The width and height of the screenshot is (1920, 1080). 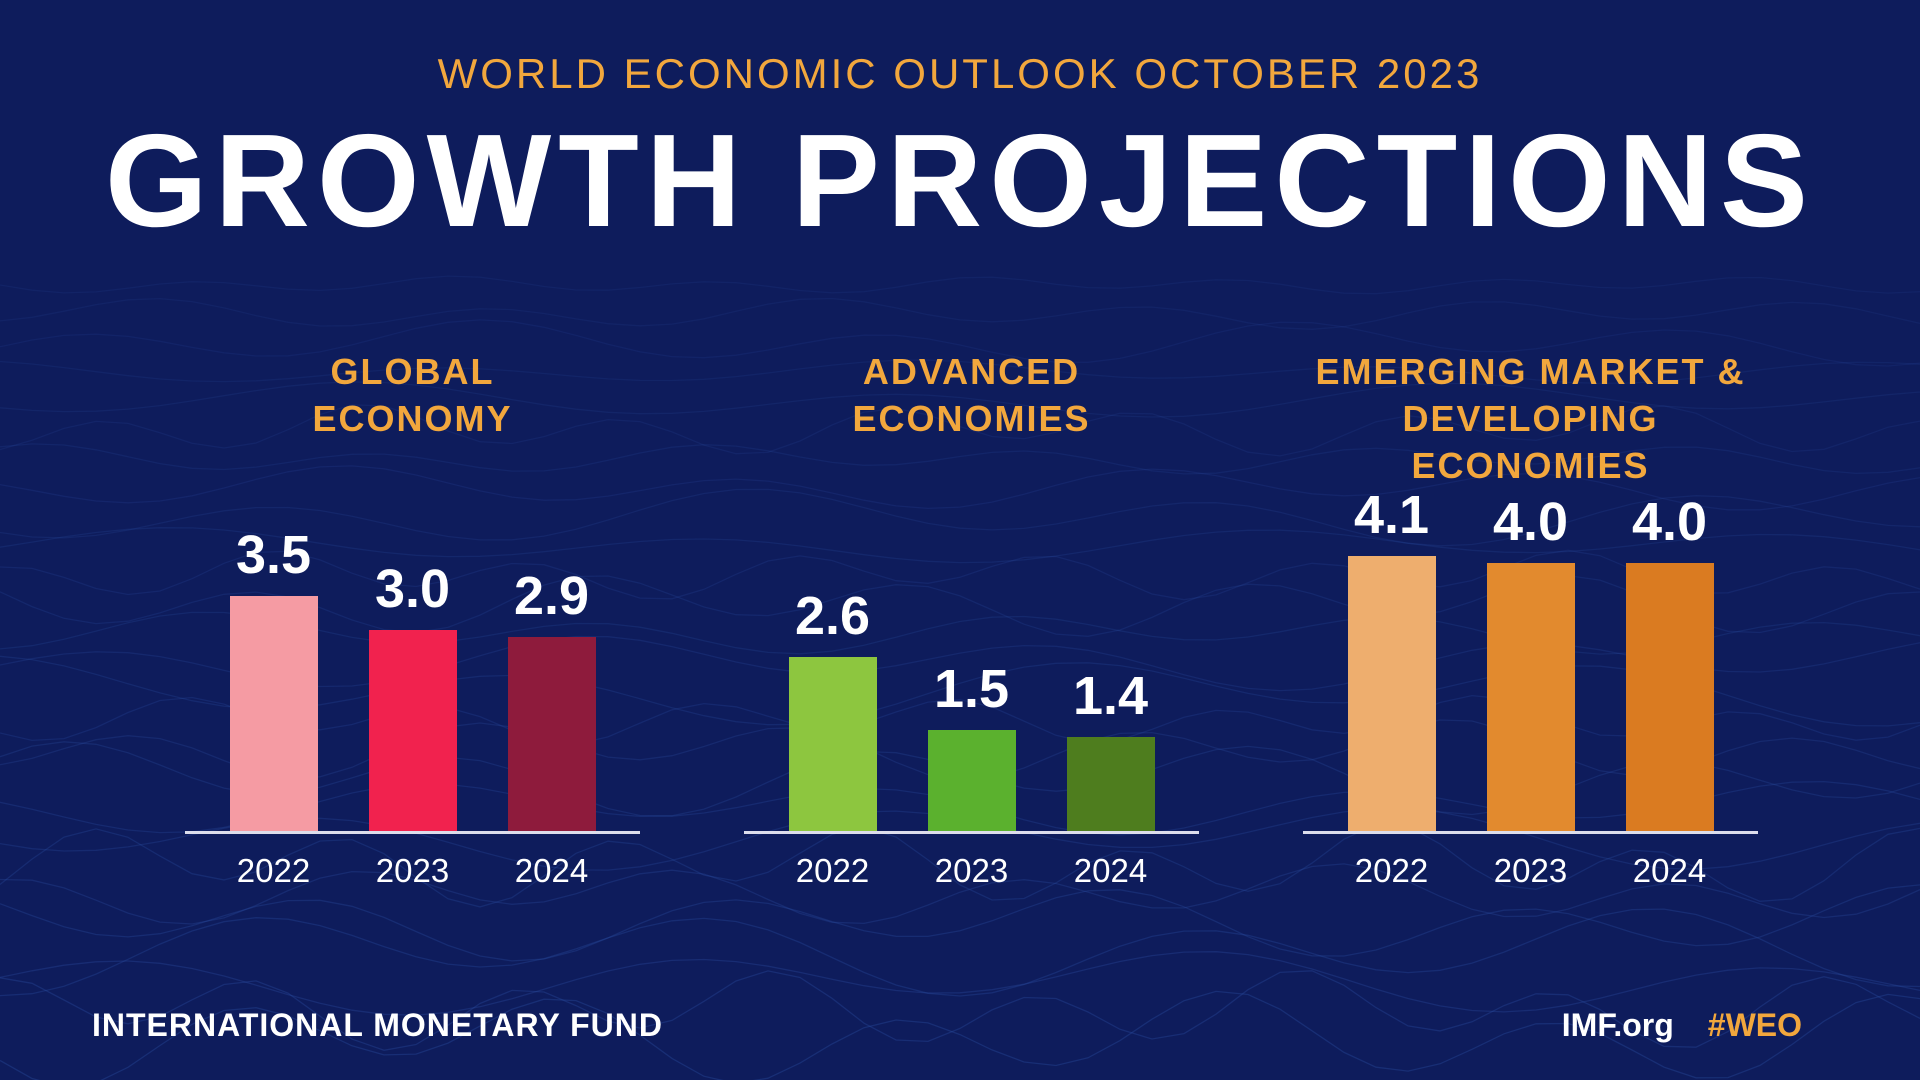 I want to click on weo-hashtag: #WEO, so click(x=1754, y=1025).